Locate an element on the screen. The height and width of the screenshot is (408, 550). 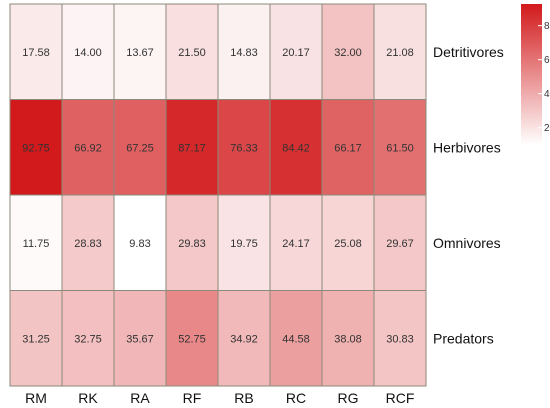
row-label: Predators is located at coordinates (463, 338).